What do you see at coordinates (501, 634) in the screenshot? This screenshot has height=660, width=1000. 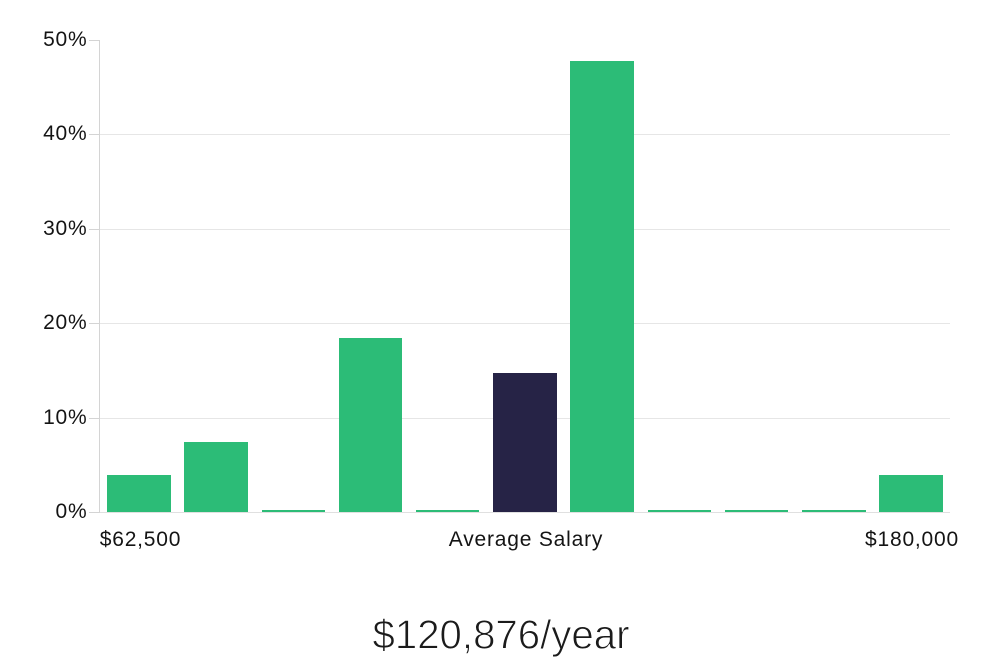 I see `svg-text: $120,876/year` at bounding box center [501, 634].